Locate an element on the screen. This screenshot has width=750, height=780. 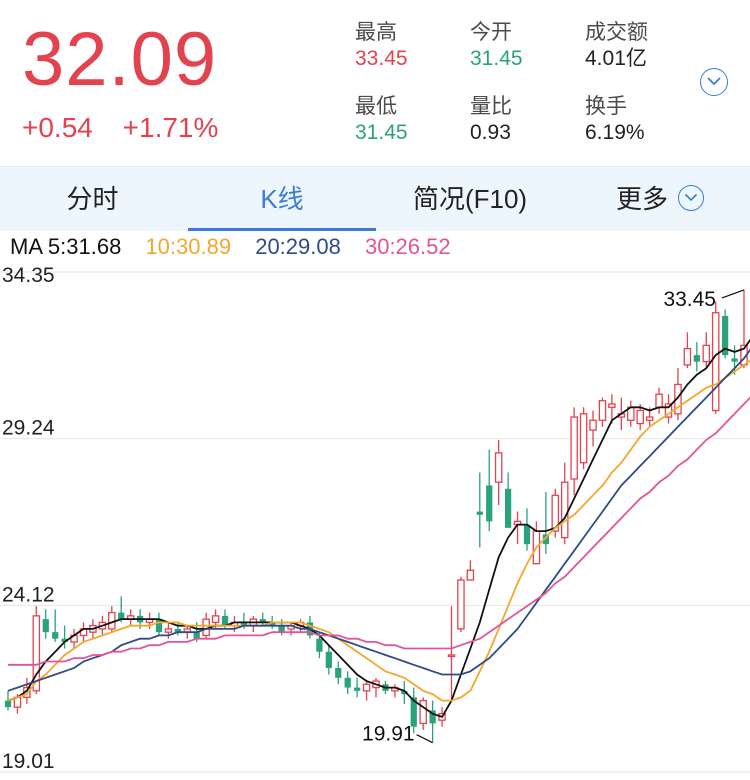
ma10-label: 10:30.89 is located at coordinates (188, 246).